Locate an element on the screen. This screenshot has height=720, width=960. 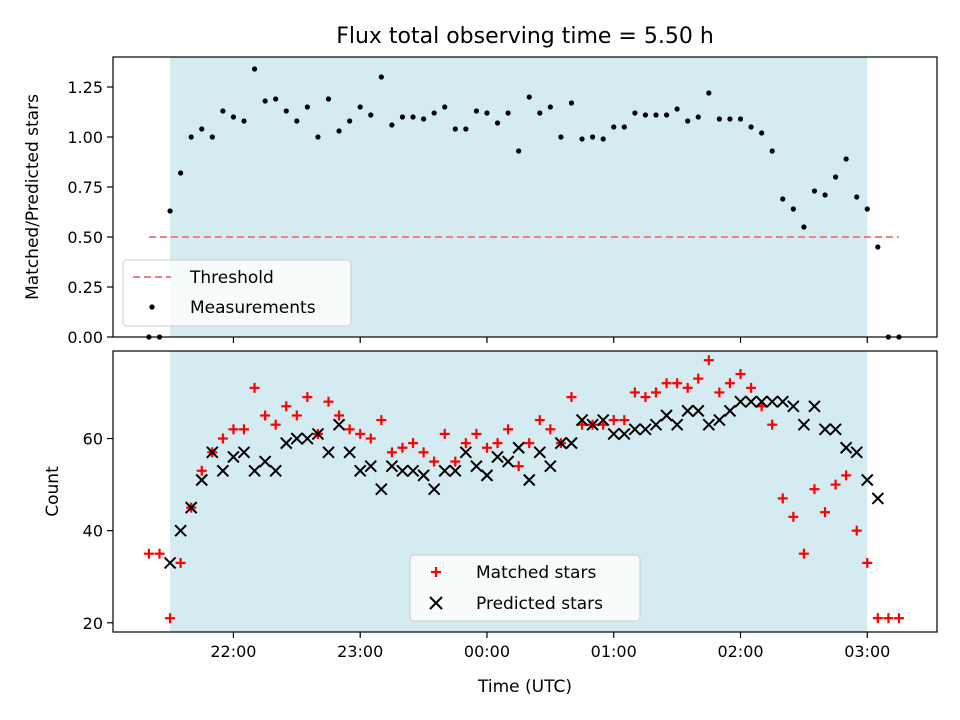
measurements-legend-label: Measurements is located at coordinates (253, 308).